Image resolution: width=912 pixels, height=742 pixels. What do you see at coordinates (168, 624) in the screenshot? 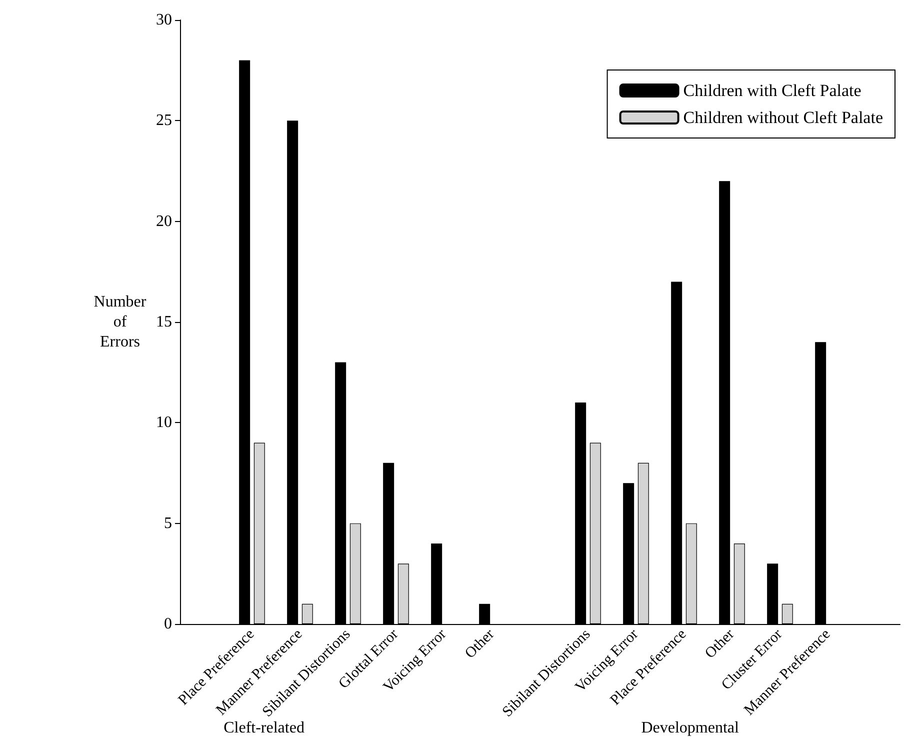
I see `y-tick-label: 0` at bounding box center [168, 624].